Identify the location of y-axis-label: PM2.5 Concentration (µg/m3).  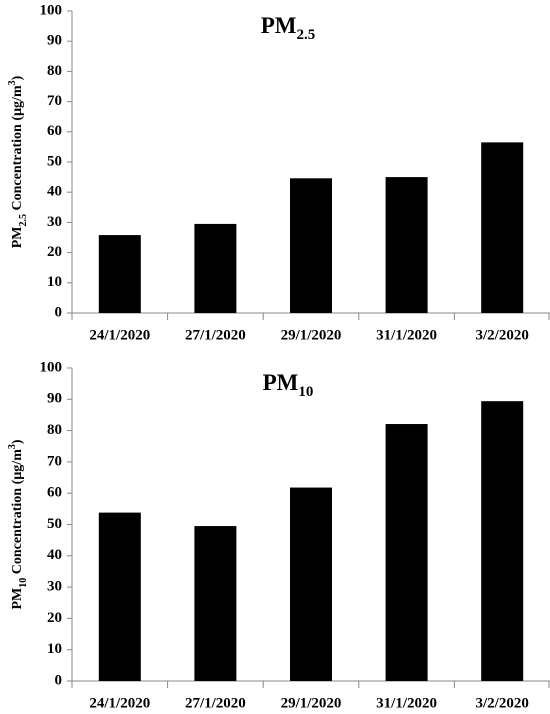
(18, 161).